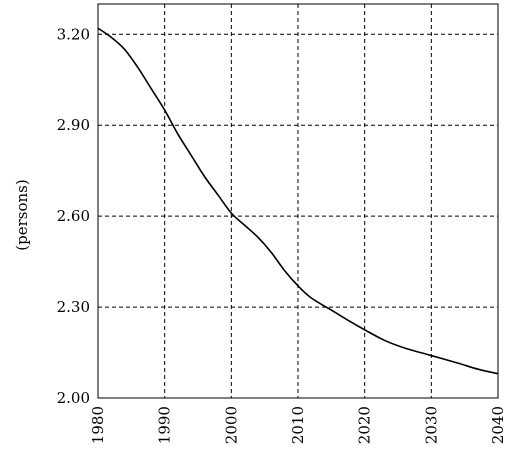 This screenshot has width=514, height=466. I want to click on y-axis-label: (persons), so click(22, 214).